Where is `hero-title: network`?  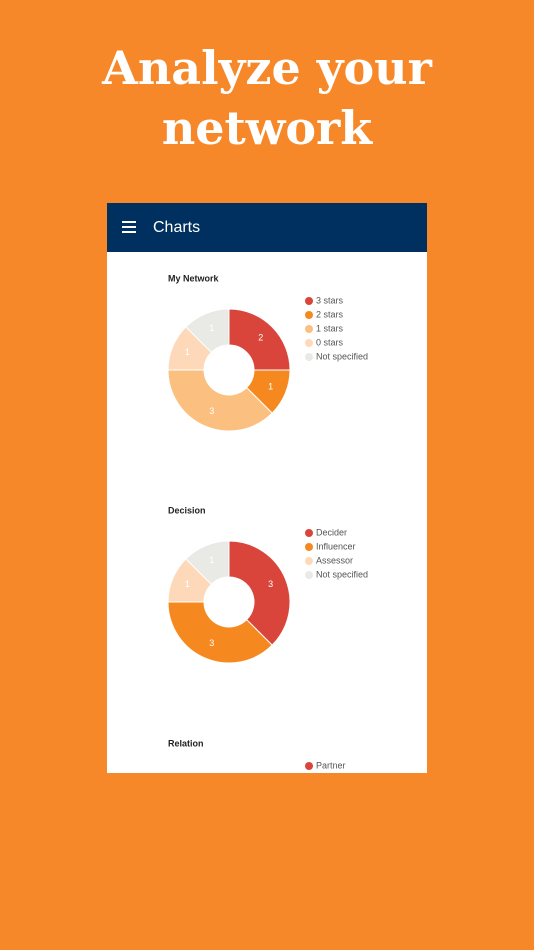 hero-title: network is located at coordinates (267, 128).